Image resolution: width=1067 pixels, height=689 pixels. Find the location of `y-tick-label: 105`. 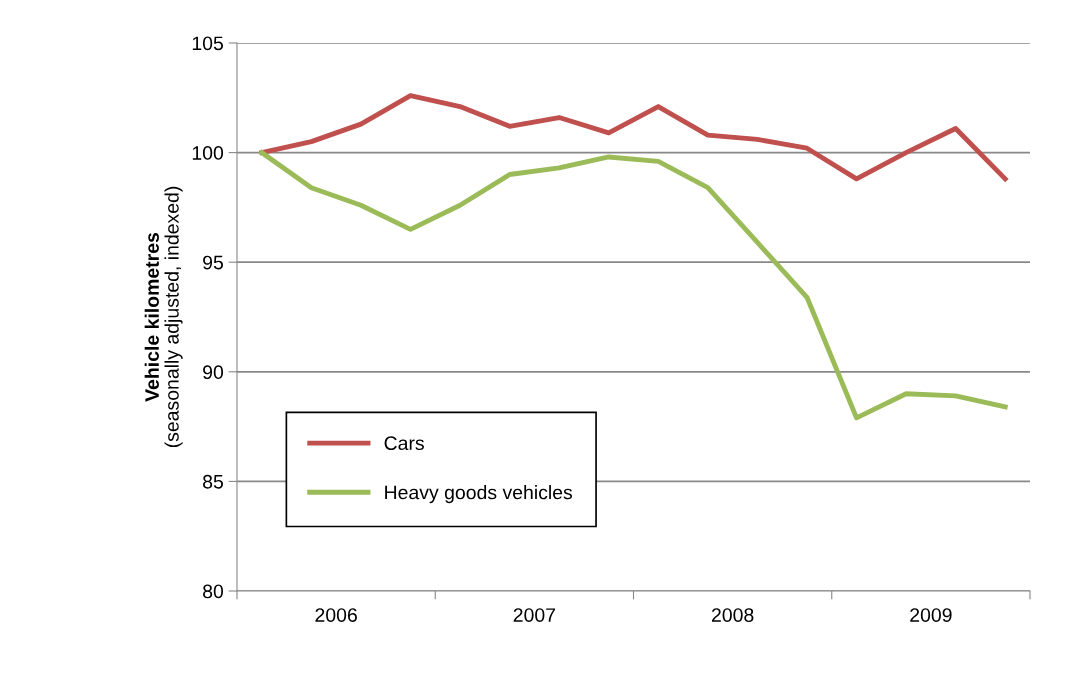

y-tick-label: 105 is located at coordinates (207, 43).